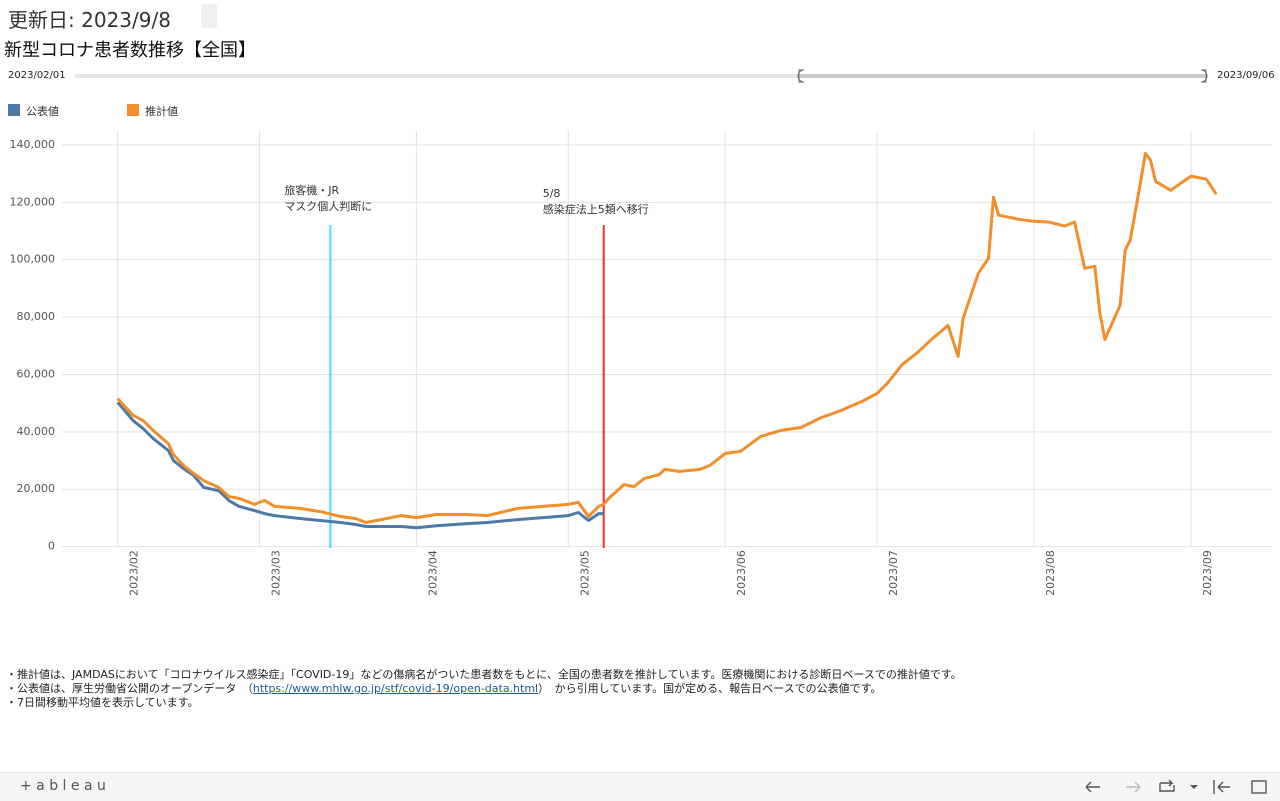 This screenshot has width=1280, height=801. I want to click on annotation-text: 5/8, so click(552, 193).